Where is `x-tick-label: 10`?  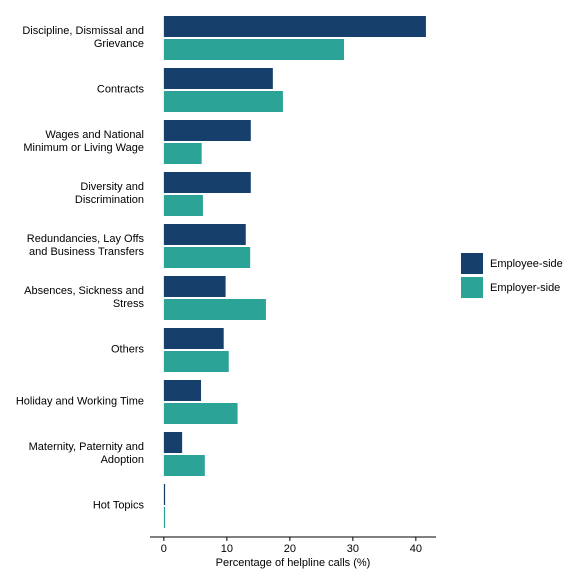 x-tick-label: 10 is located at coordinates (227, 549).